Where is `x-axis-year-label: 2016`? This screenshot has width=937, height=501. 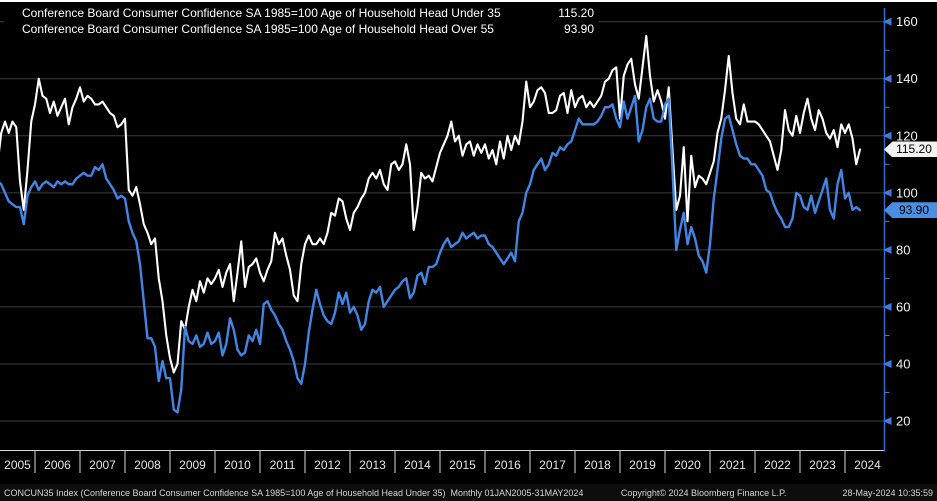 x-axis-year-label: 2016 is located at coordinates (507, 465).